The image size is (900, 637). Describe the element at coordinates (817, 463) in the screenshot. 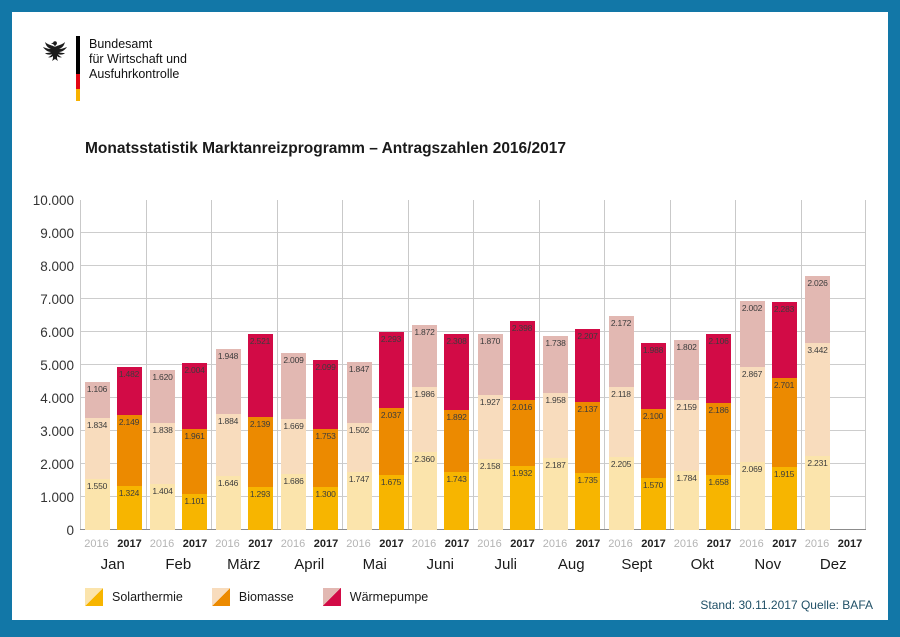

I see `segment-value-label: 2.231` at that location.